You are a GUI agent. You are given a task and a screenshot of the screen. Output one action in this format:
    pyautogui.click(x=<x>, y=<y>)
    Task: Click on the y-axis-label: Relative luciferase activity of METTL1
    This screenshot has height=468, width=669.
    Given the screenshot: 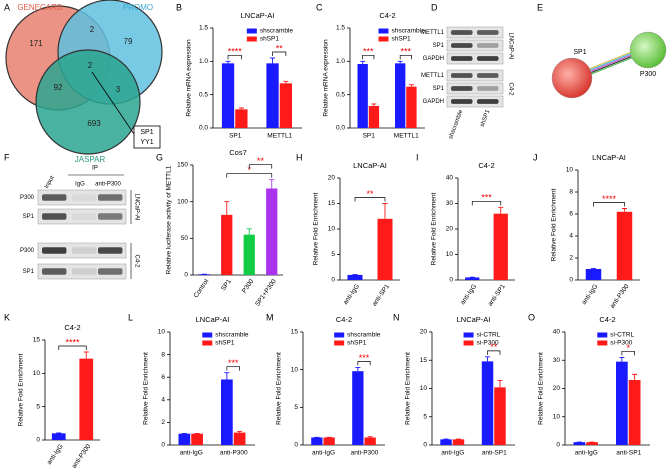 What is the action you would take?
    pyautogui.click(x=169, y=219)
    